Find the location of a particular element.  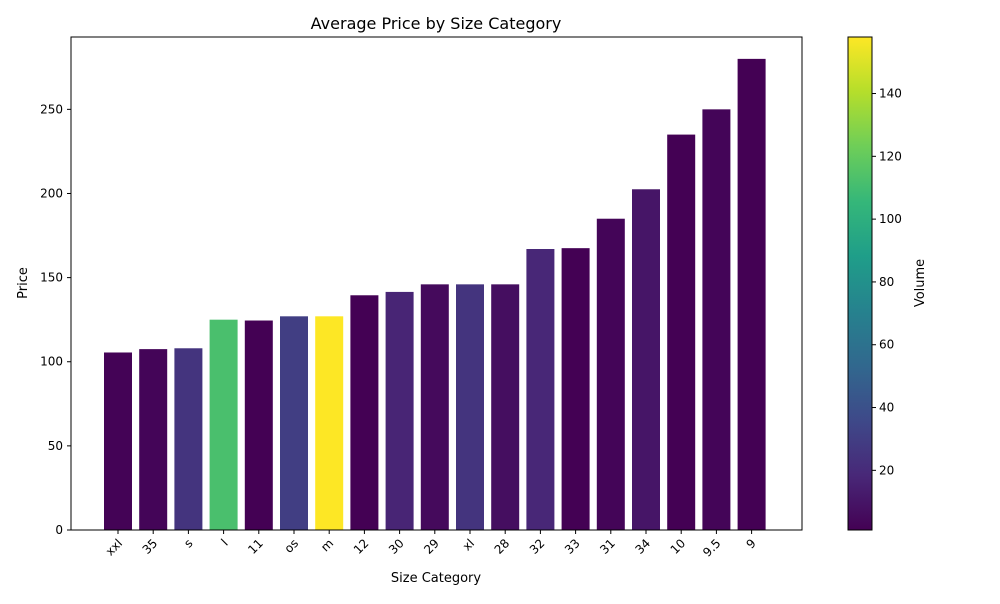

colorbar-tick-label: 80 is located at coordinates (886, 282).